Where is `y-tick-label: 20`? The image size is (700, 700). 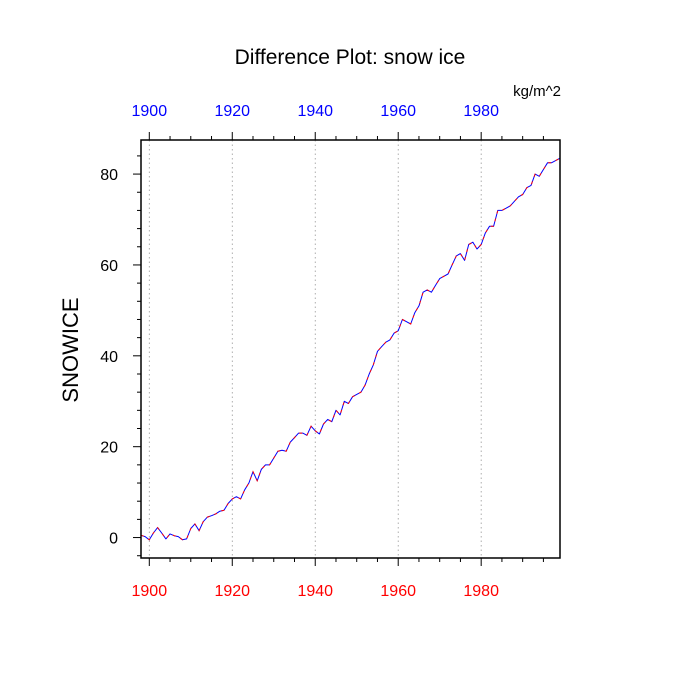
y-tick-label: 20 is located at coordinates (109, 448).